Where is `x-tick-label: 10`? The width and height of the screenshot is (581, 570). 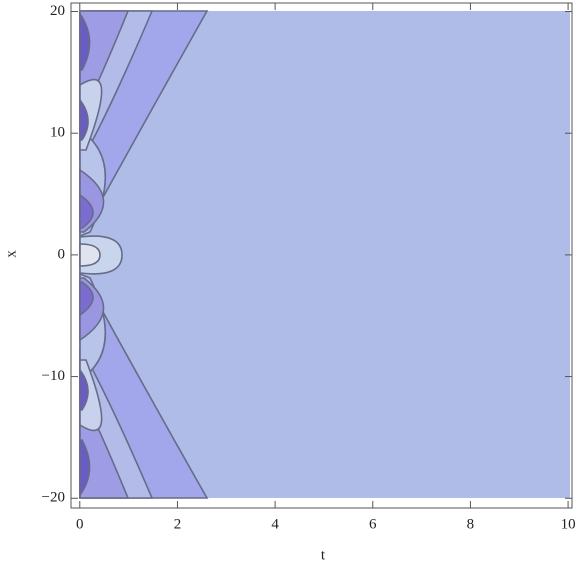 x-tick-label: 10 is located at coordinates (568, 524).